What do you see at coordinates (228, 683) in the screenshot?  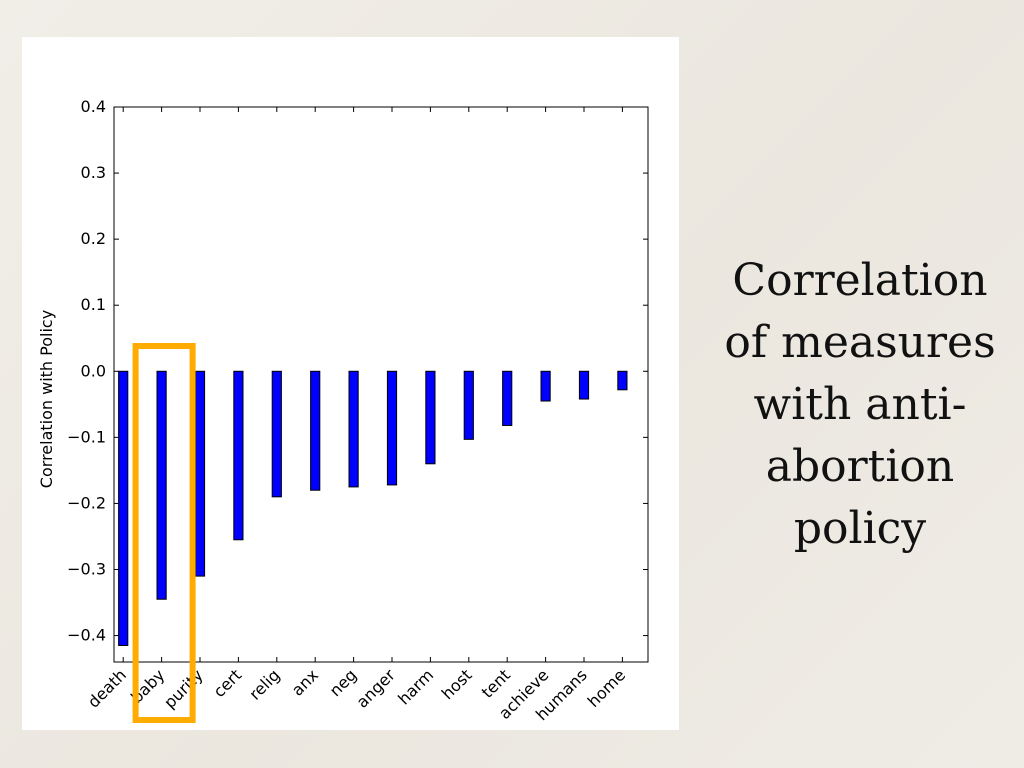 I see `x-tick-label: cert` at bounding box center [228, 683].